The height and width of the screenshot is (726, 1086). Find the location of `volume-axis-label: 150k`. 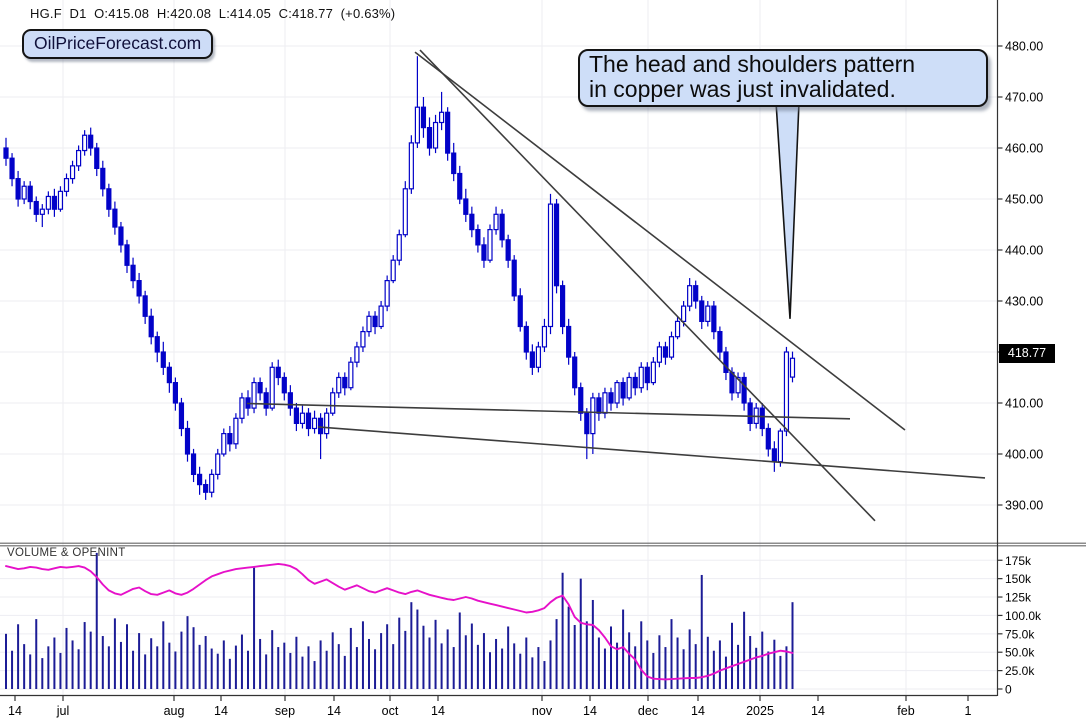

volume-axis-label: 150k is located at coordinates (1018, 579).